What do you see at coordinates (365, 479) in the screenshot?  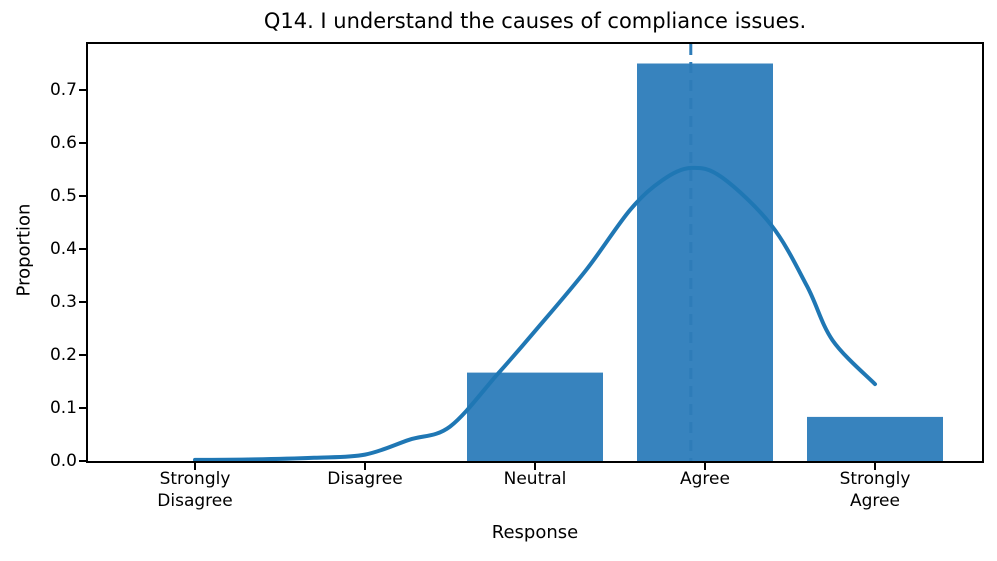 I see `x-tick-label: Disagree` at bounding box center [365, 479].